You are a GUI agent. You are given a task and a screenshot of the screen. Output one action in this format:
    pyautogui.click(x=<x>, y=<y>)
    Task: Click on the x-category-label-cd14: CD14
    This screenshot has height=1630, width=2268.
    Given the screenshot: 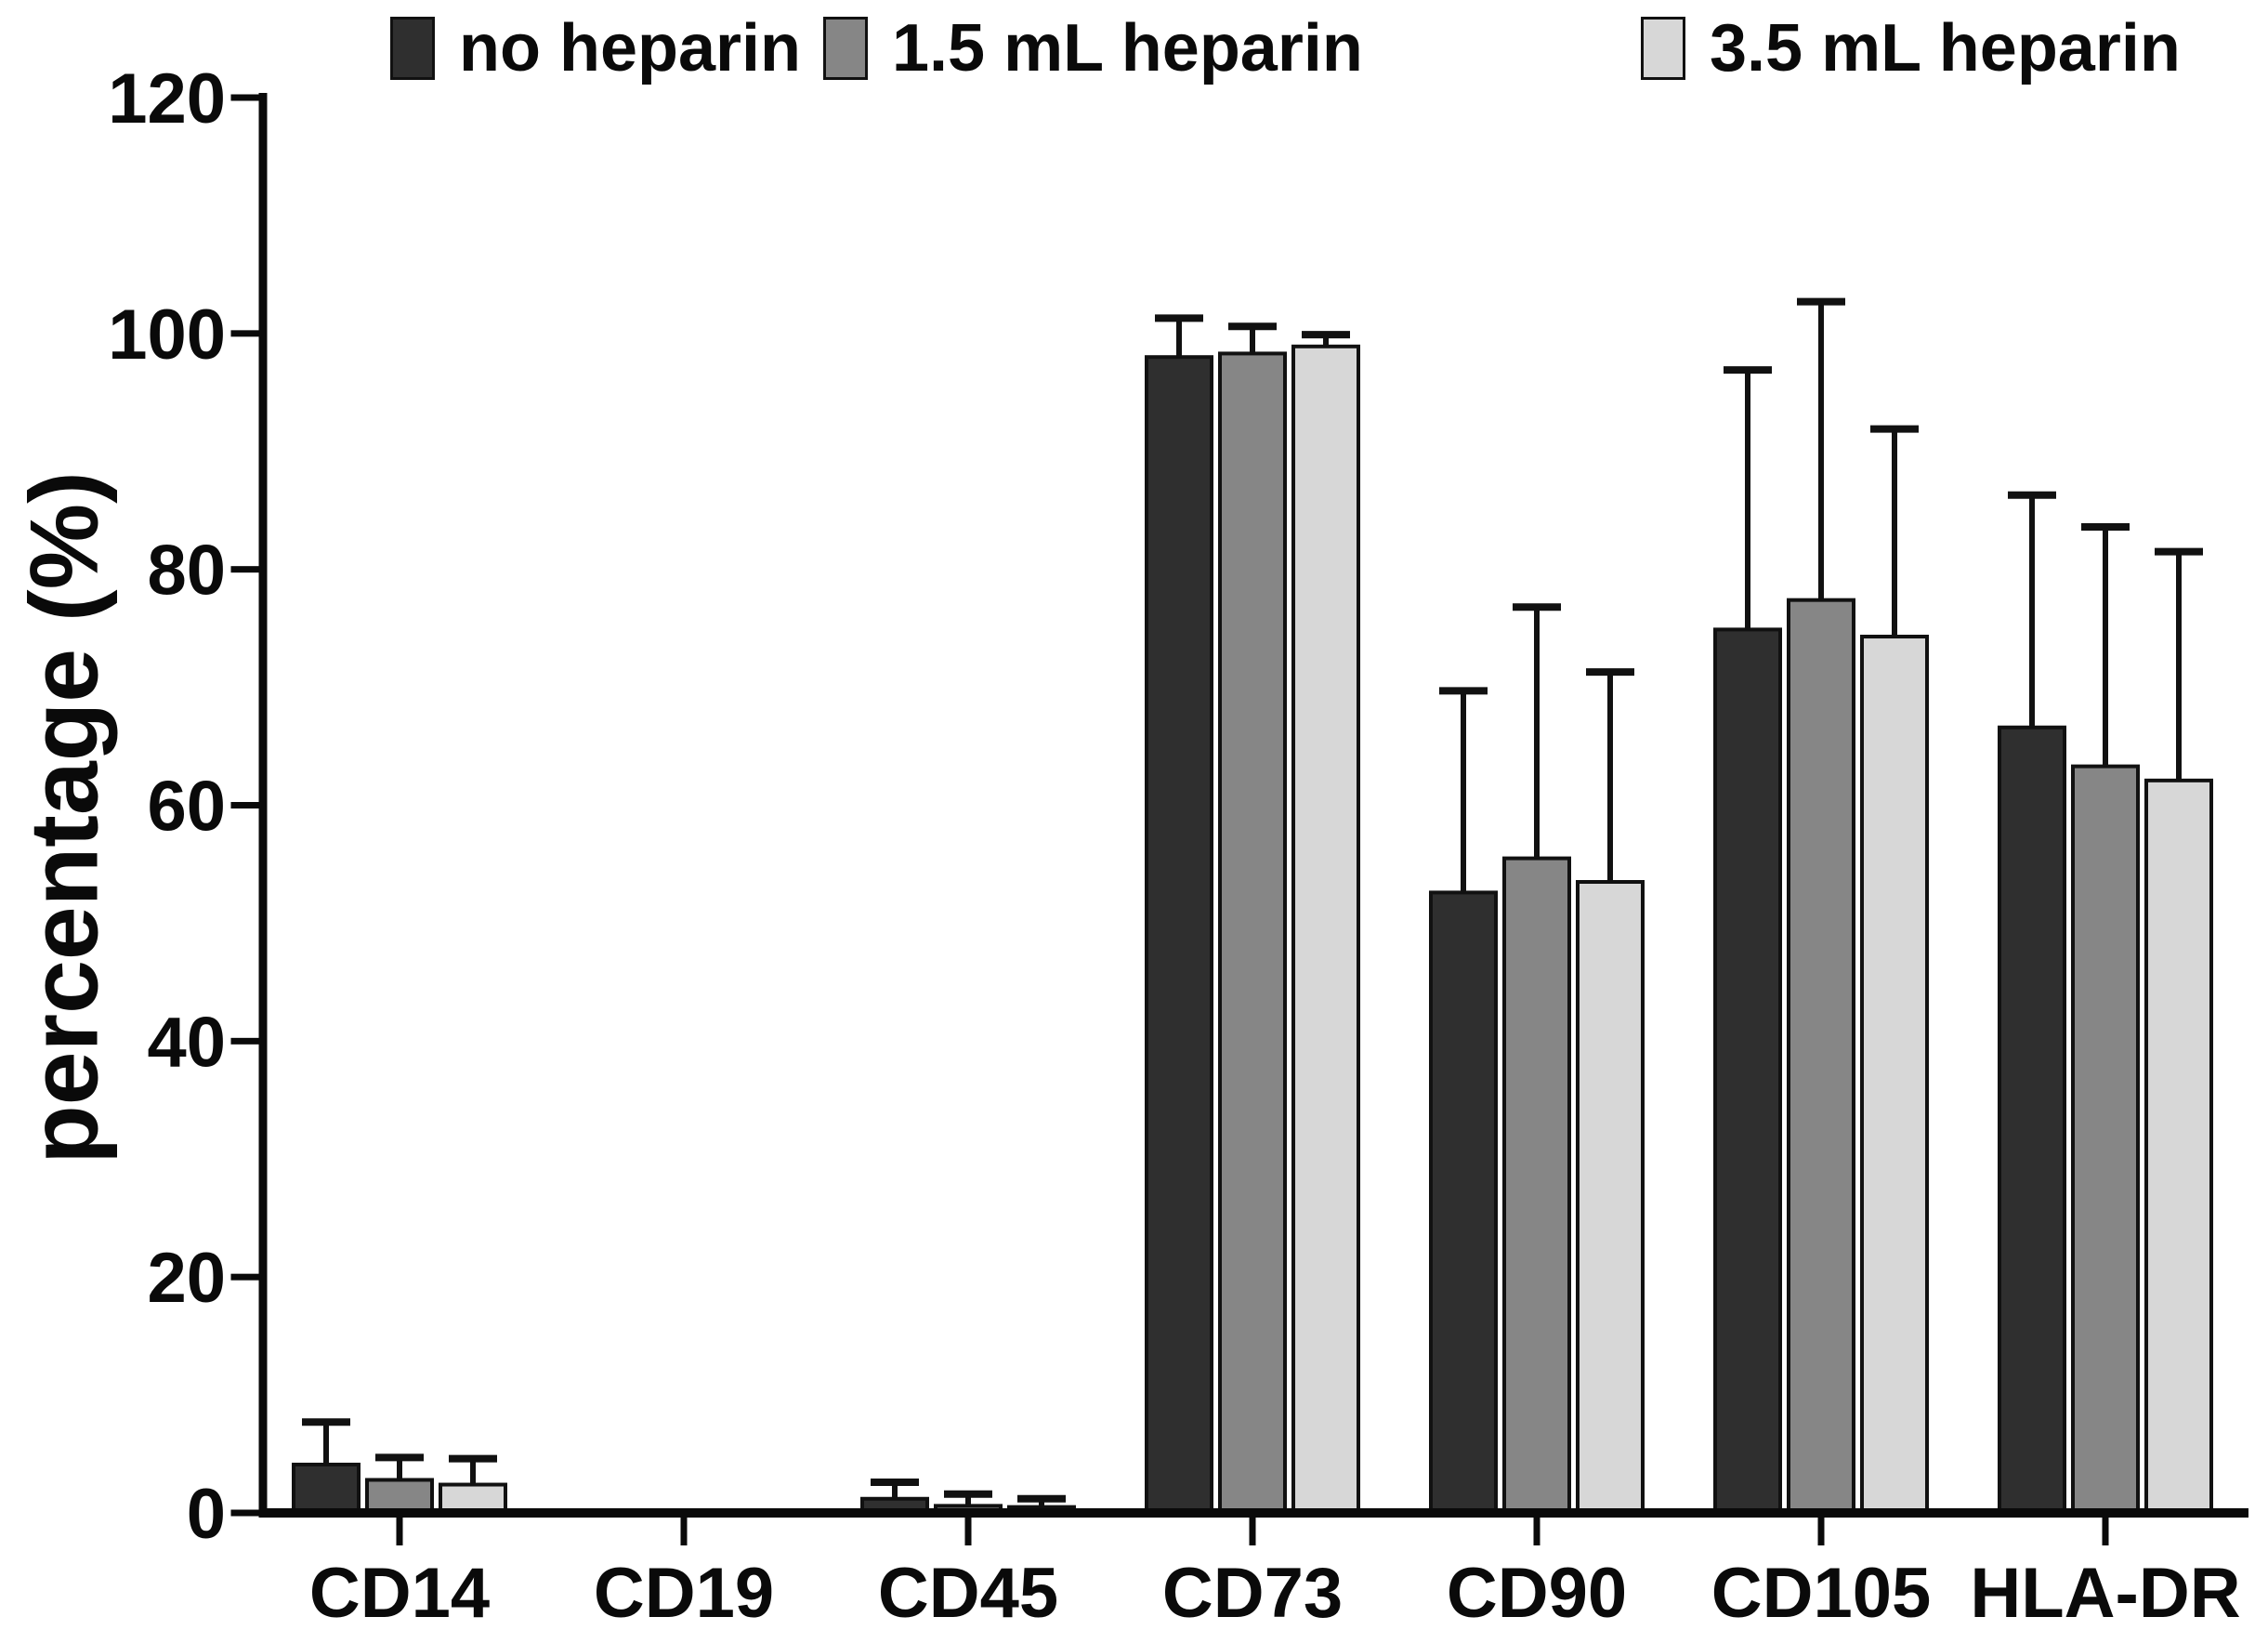 What is the action you would take?
    pyautogui.click(x=399, y=1592)
    